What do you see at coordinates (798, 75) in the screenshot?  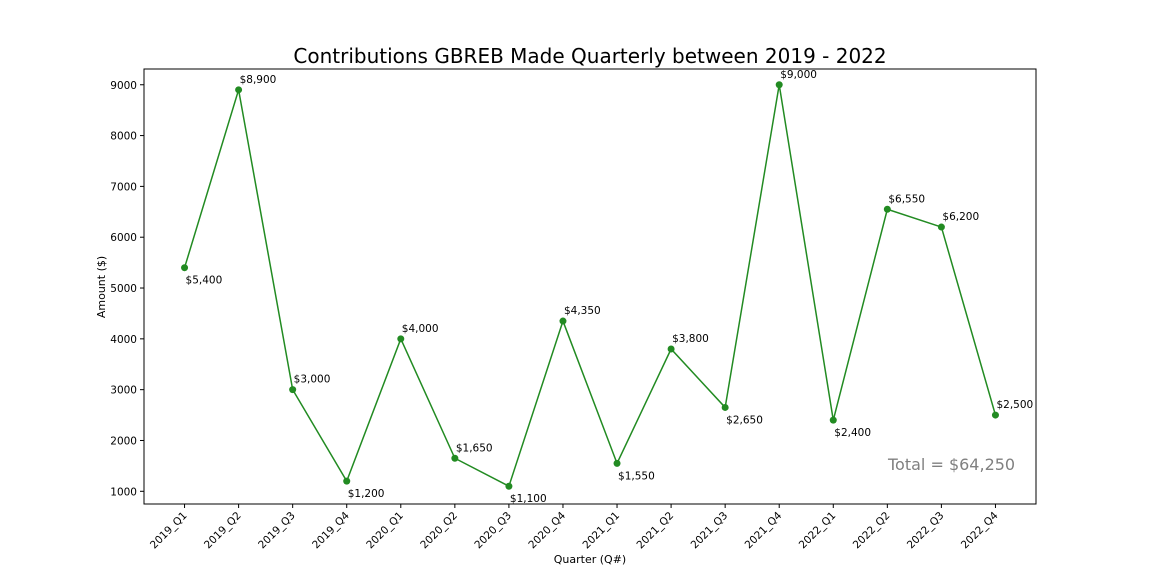 I see `data-label: $9,000` at bounding box center [798, 75].